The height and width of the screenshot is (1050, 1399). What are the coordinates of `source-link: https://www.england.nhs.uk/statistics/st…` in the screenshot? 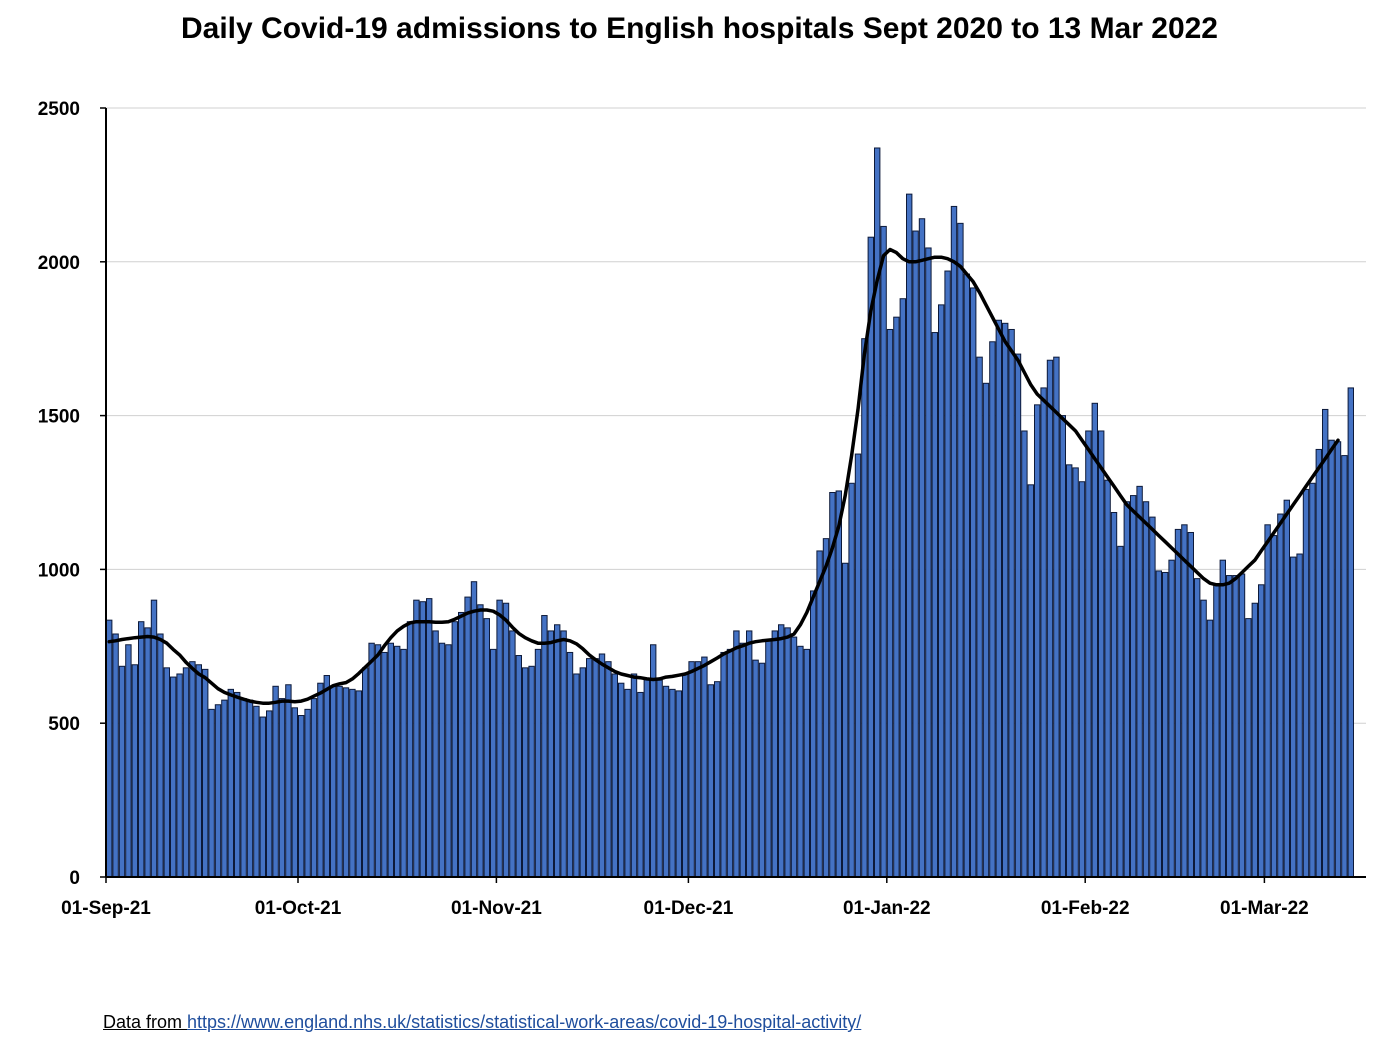 It's located at (524, 1022).